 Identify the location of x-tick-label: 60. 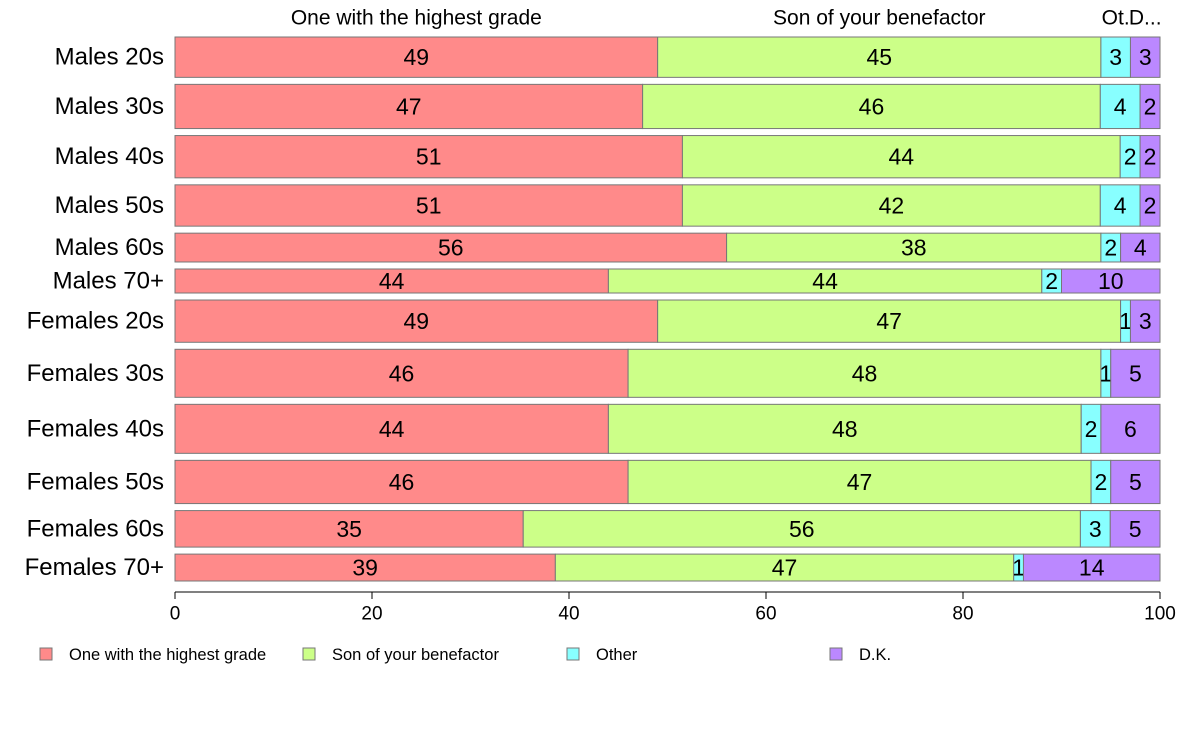
(765, 614).